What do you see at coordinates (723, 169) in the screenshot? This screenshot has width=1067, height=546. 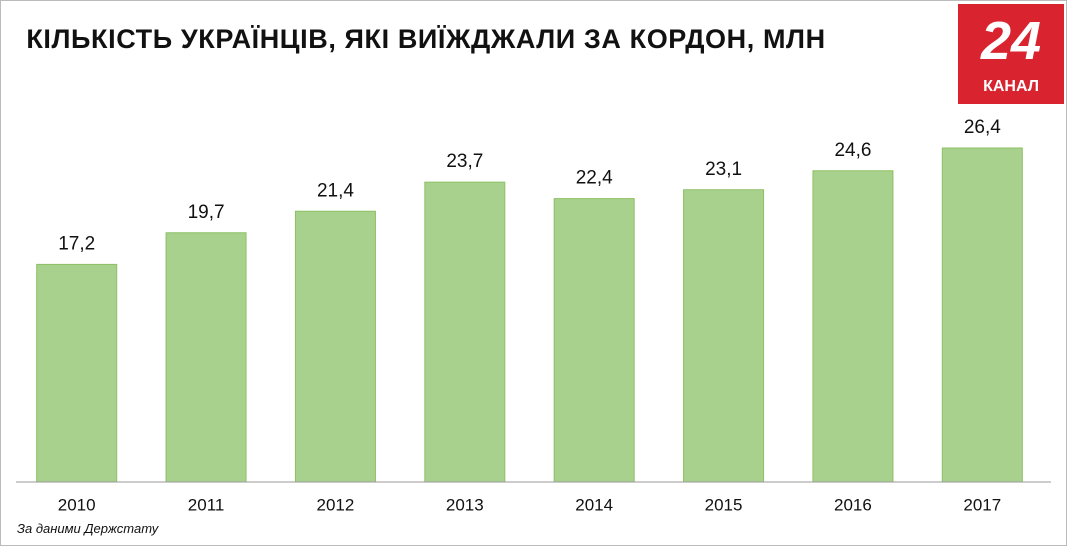 I see `value-label: 23,1` at bounding box center [723, 169].